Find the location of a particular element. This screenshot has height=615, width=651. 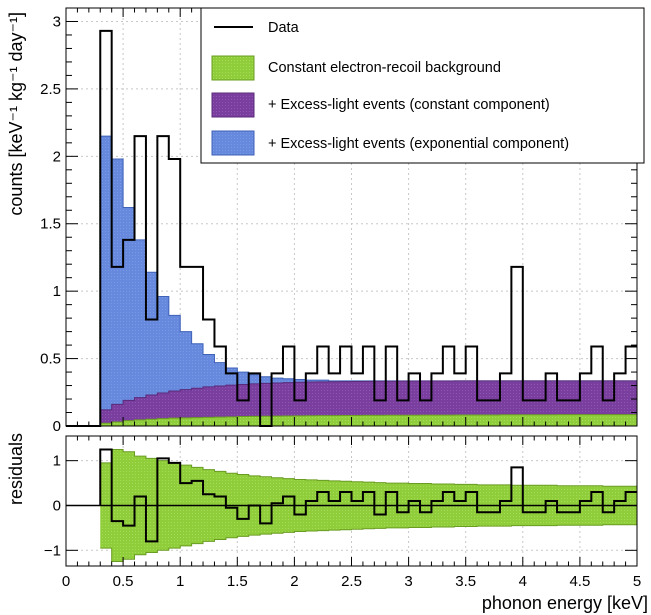

residuals-histogram is located at coordinates (368, 495).